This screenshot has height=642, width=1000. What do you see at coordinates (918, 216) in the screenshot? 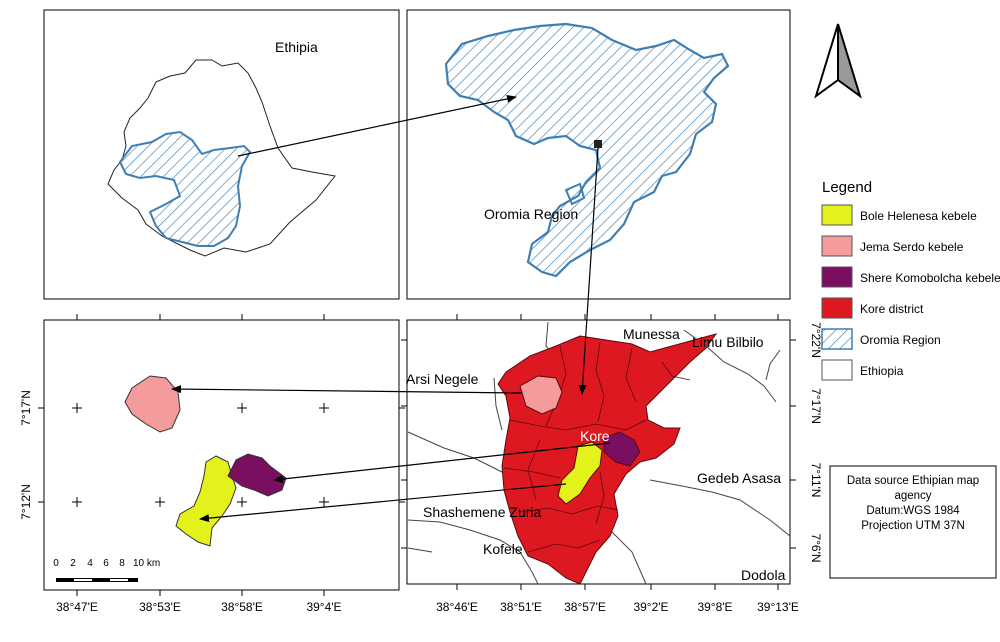
I see `legend-label-bole-helenesa: Bole Helenesa kebele` at bounding box center [918, 216].